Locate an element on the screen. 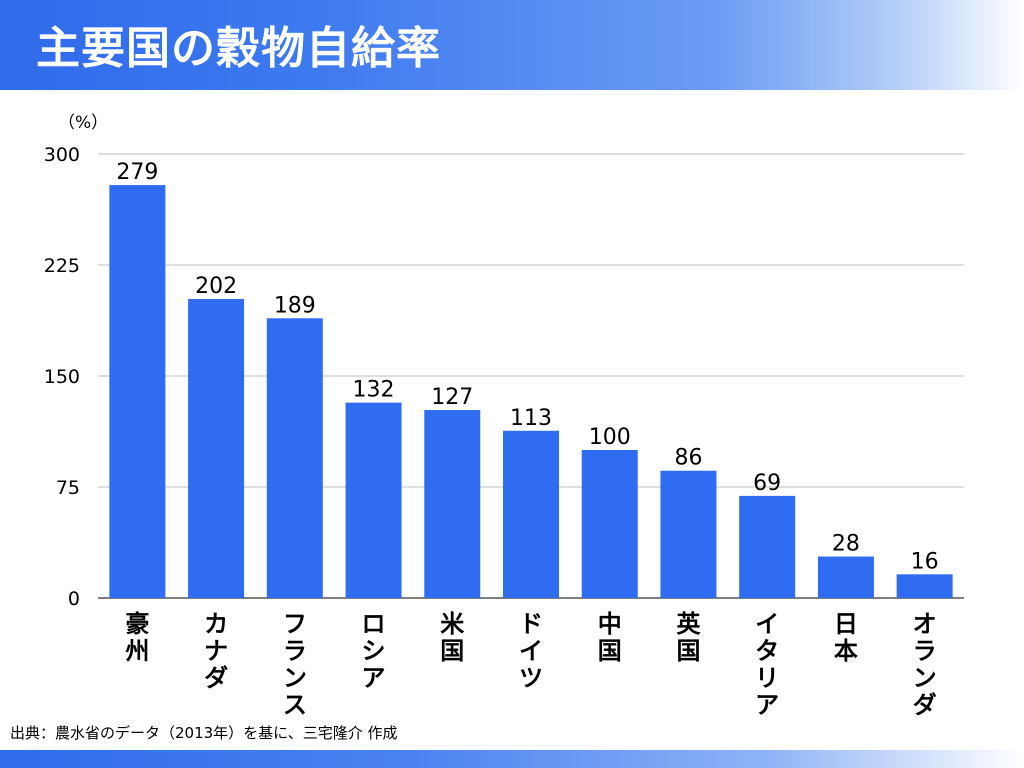 The width and height of the screenshot is (1024, 768). y-tick-label: 150 is located at coordinates (62, 377).